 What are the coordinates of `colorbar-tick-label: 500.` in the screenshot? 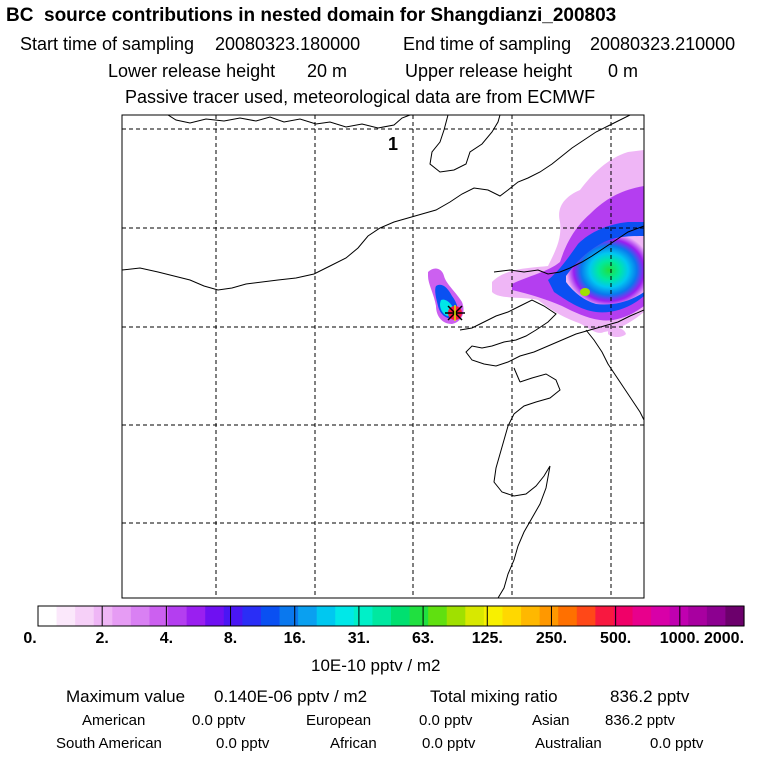 It's located at (616, 638).